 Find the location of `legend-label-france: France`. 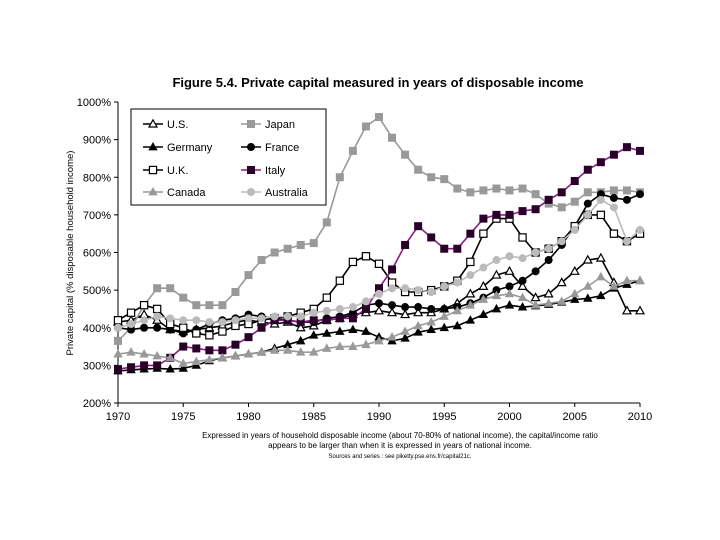

legend-label-france: France is located at coordinates (282, 148).